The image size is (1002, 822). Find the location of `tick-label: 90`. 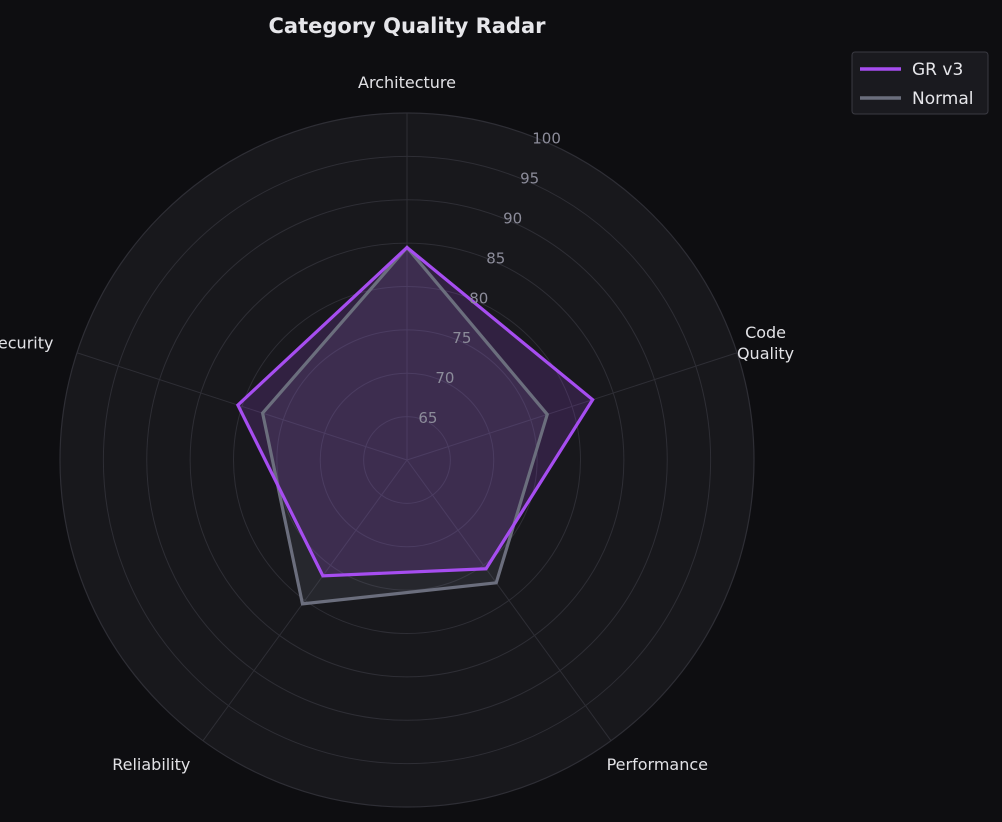

tick-label: 90 is located at coordinates (512, 218).